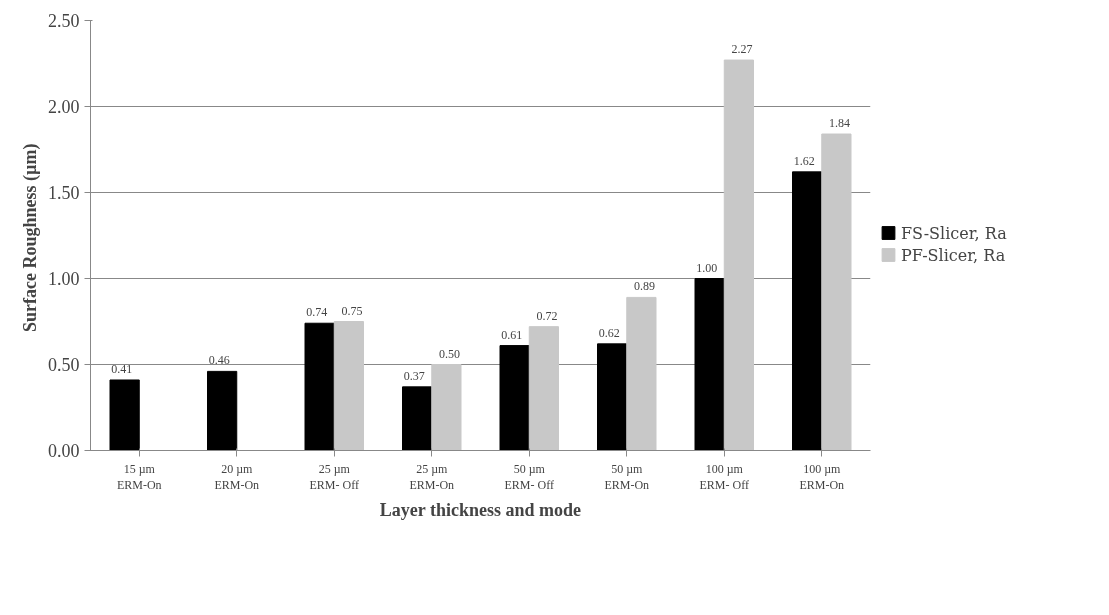 This screenshot has width=1109, height=615. What do you see at coordinates (432, 477) in the screenshot?
I see `x-tick-label: 25 µm ERM-On` at bounding box center [432, 477].